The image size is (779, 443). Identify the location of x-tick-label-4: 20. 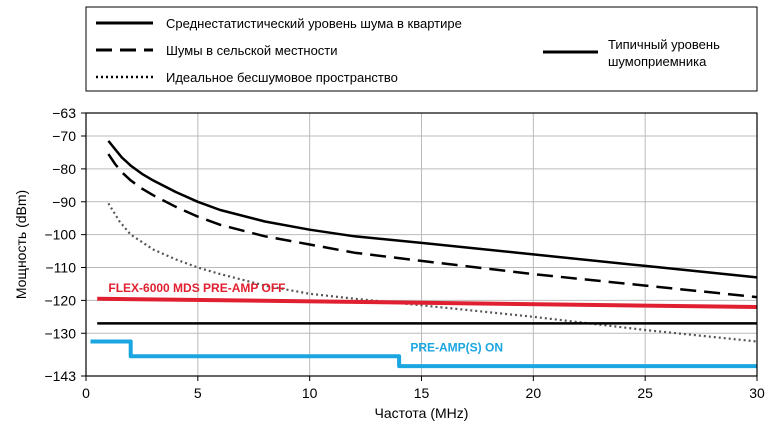
(534, 393).